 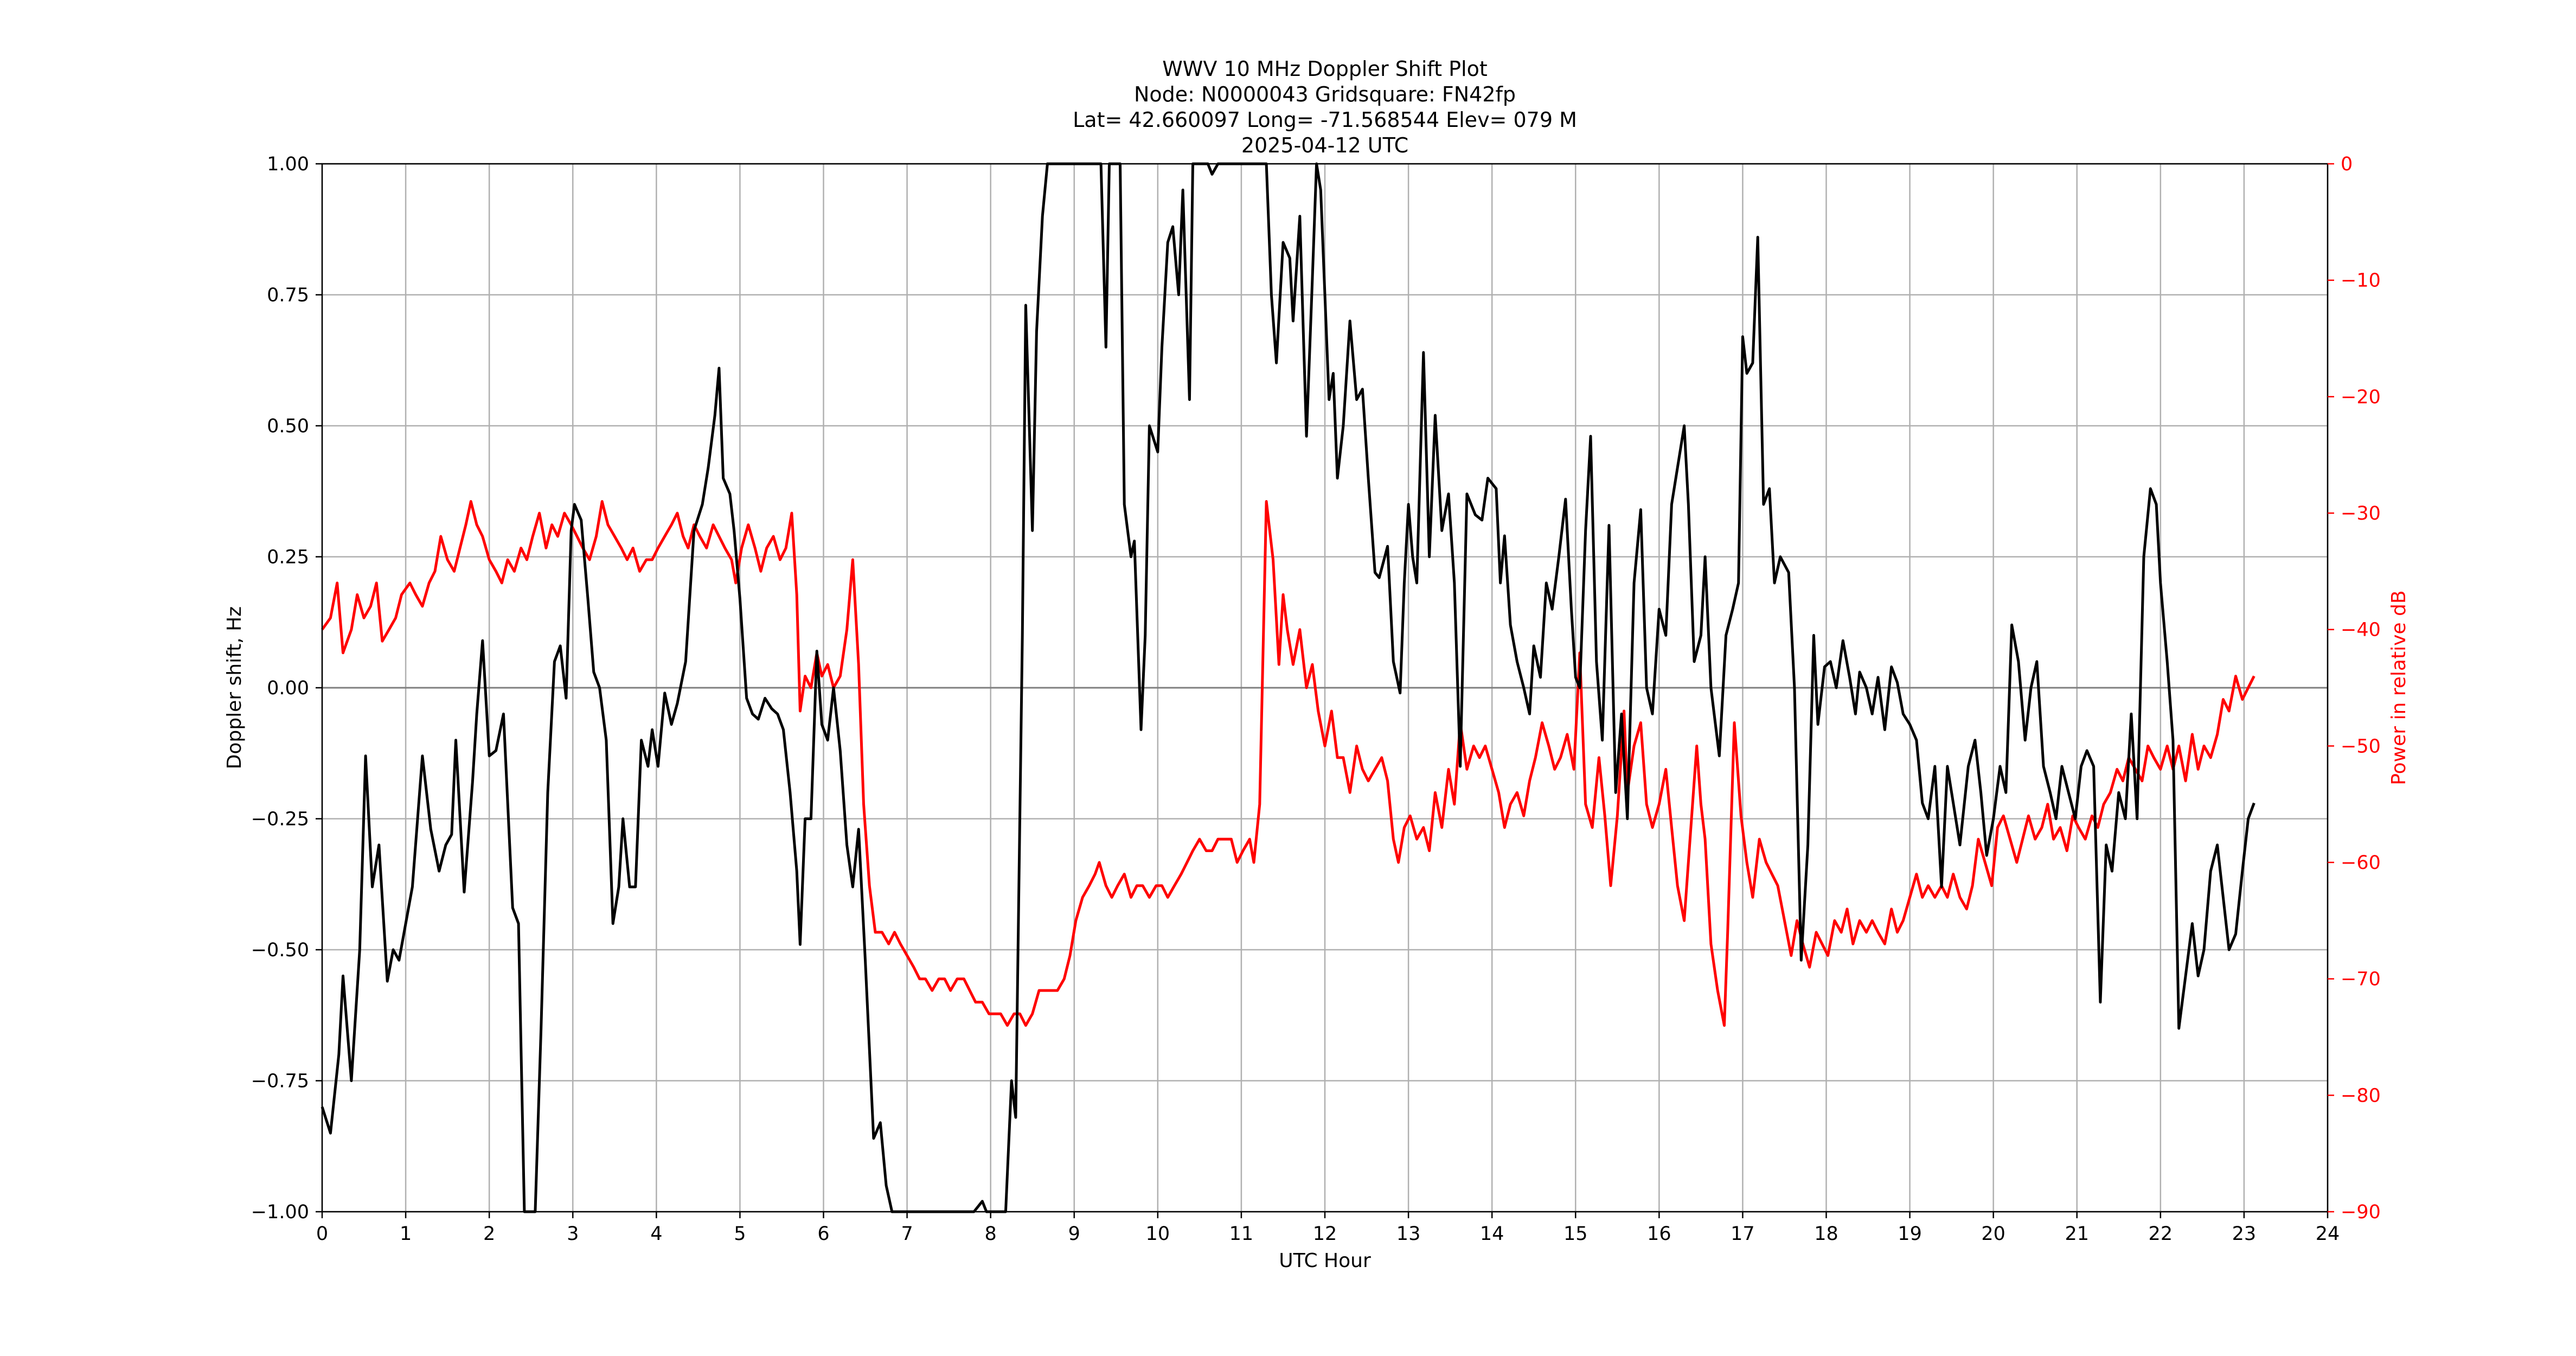 What do you see at coordinates (1993, 1234) in the screenshot?
I see `x-tick-label: 20` at bounding box center [1993, 1234].